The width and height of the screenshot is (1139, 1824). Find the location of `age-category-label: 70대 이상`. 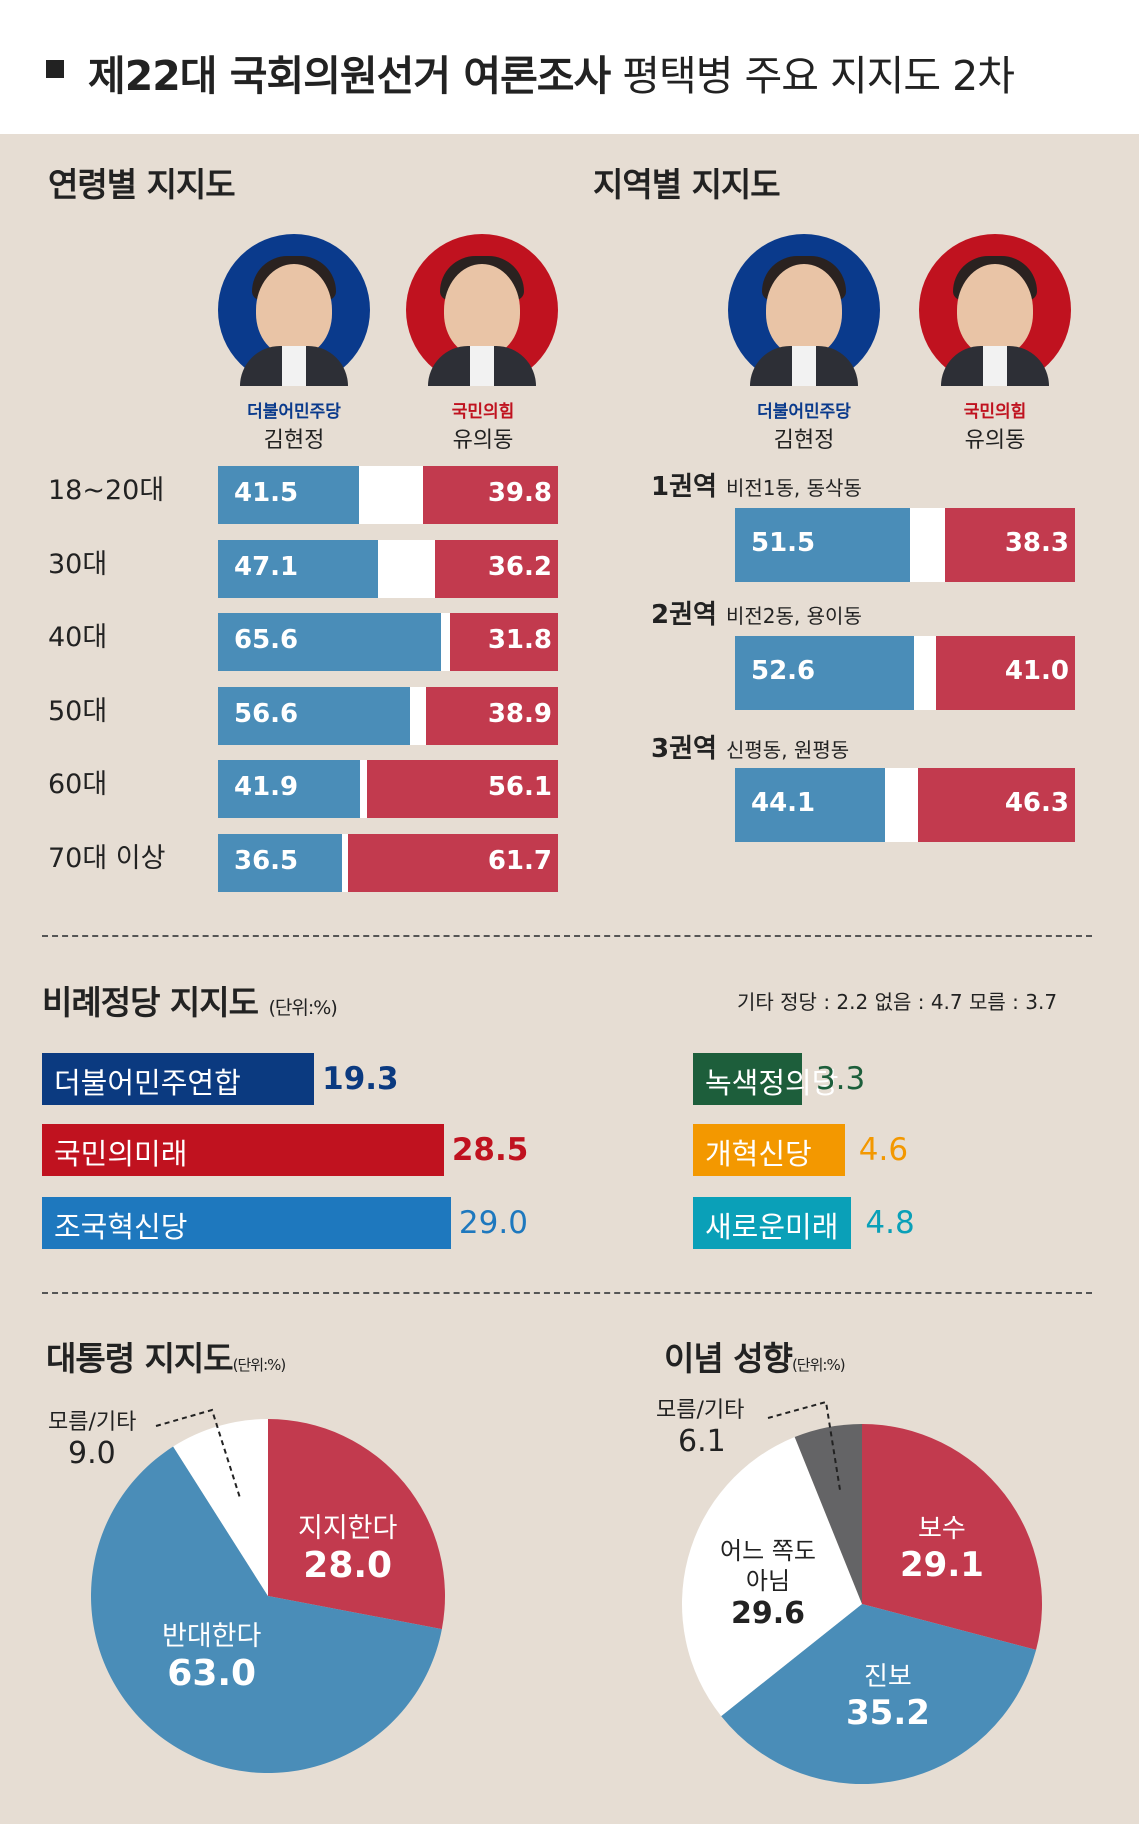

age-category-label: 70대 이상 is located at coordinates (107, 858).